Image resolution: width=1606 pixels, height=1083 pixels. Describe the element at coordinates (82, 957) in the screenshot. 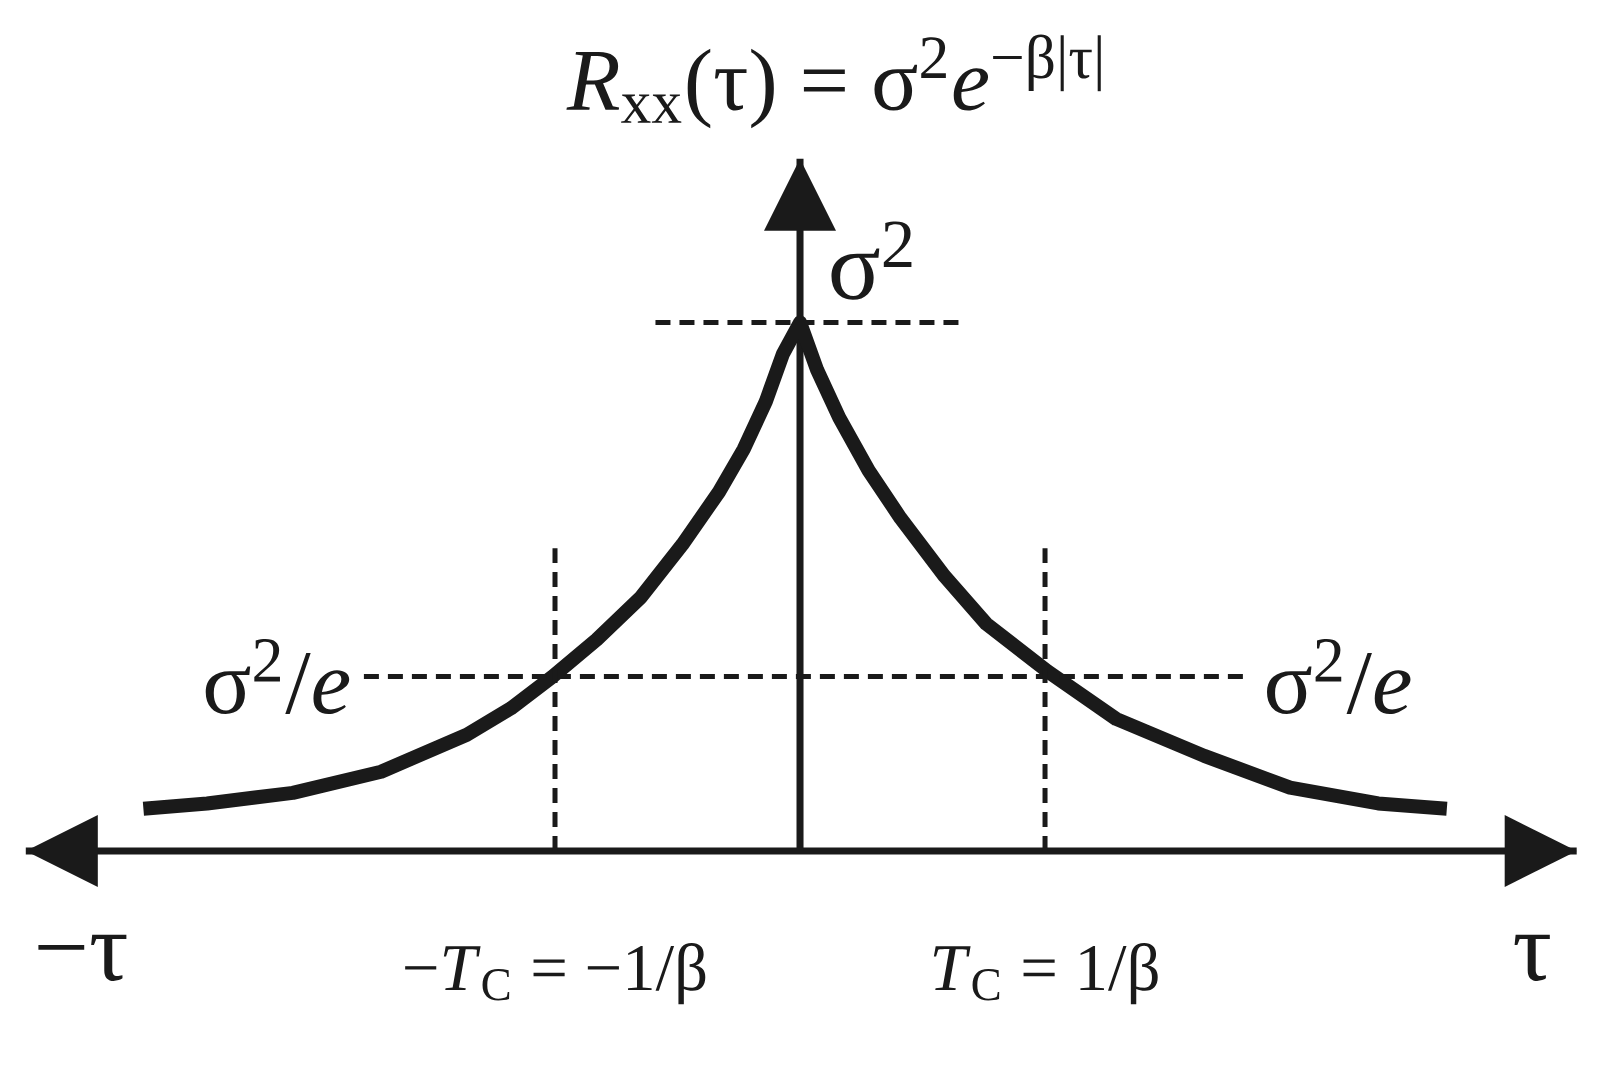

I see `text: −τ` at that location.